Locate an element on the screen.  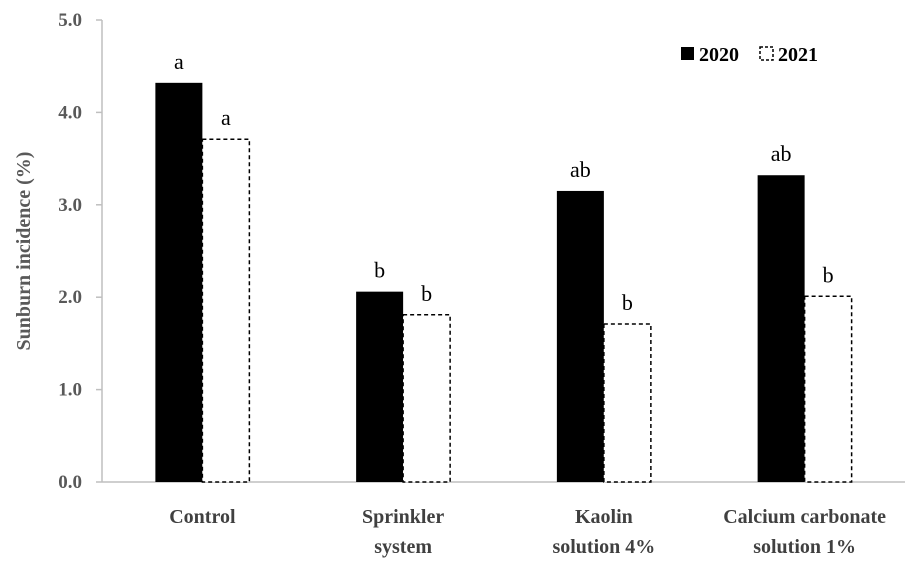
x-category-label: Calcium carbonate is located at coordinates (804, 517).